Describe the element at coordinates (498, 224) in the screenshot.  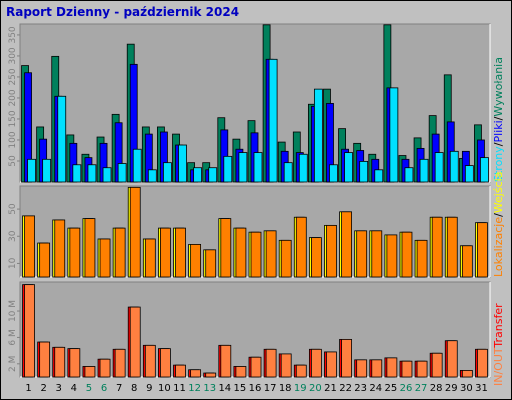
I see `legend: Lokalizacje/Wejścia` at that location.